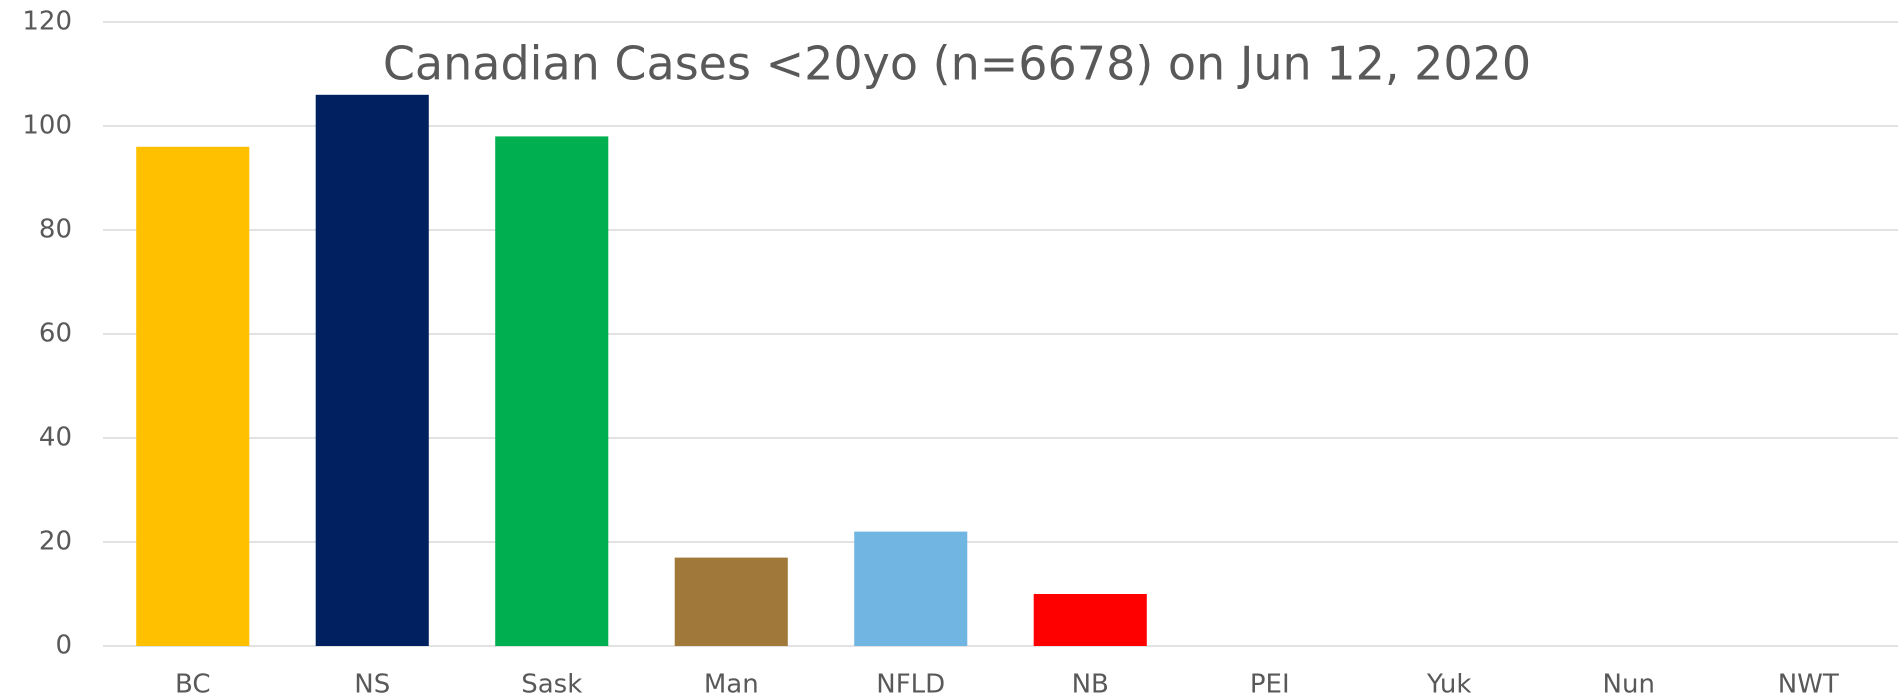  What do you see at coordinates (47, 22) in the screenshot?
I see `y-tick-label: 120` at bounding box center [47, 22].